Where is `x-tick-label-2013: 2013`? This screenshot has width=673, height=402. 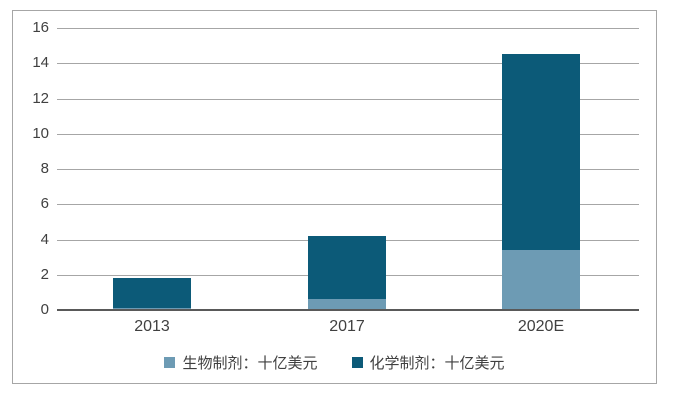
x-tick-label-2013: 2013 is located at coordinates (152, 326).